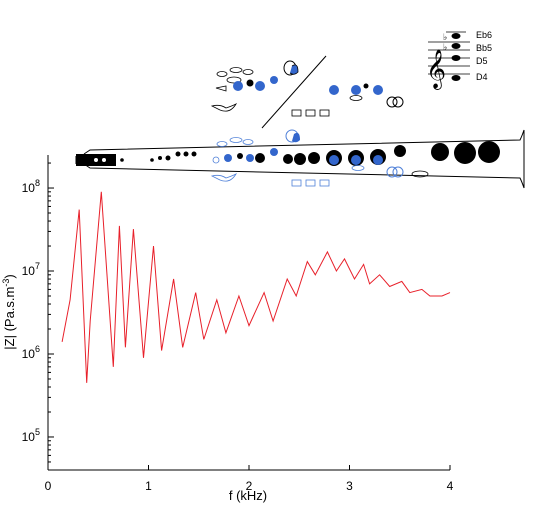 The height and width of the screenshot is (525, 560). Describe the element at coordinates (248, 495) in the screenshot. I see `x-axis-label: f (kHz)` at that location.